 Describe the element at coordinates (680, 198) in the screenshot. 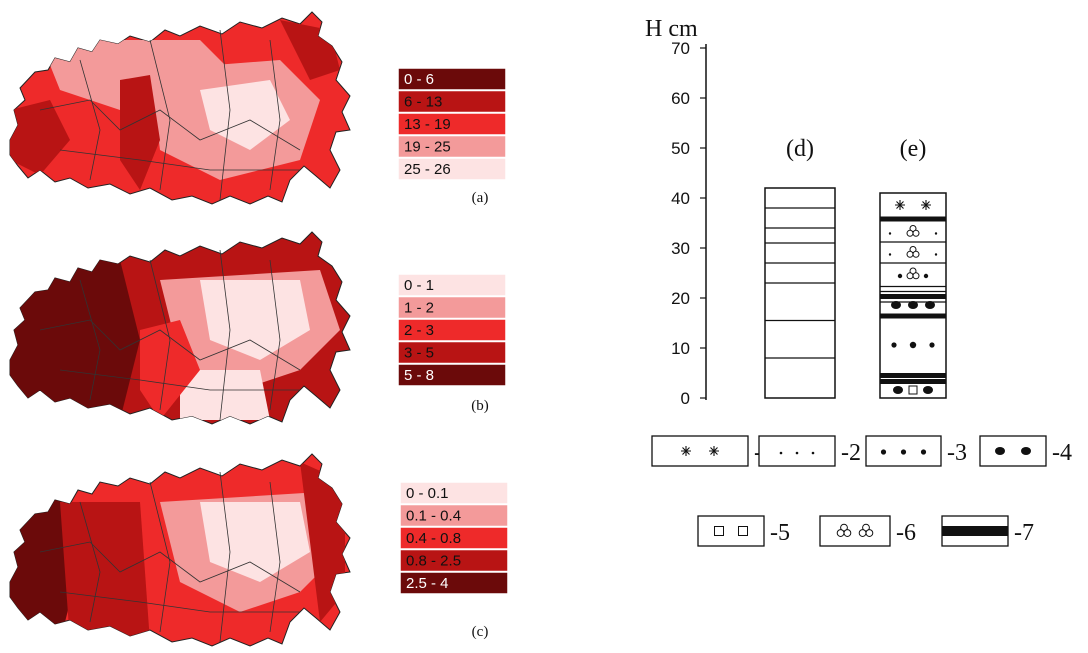

I see `y-tick-label: 40` at that location.